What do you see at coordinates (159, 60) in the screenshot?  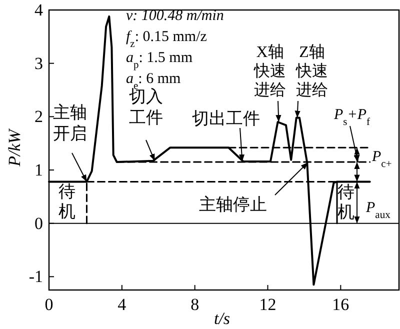 I see `annotation: a$_{p}$: 1.5 mm` at bounding box center [159, 60].